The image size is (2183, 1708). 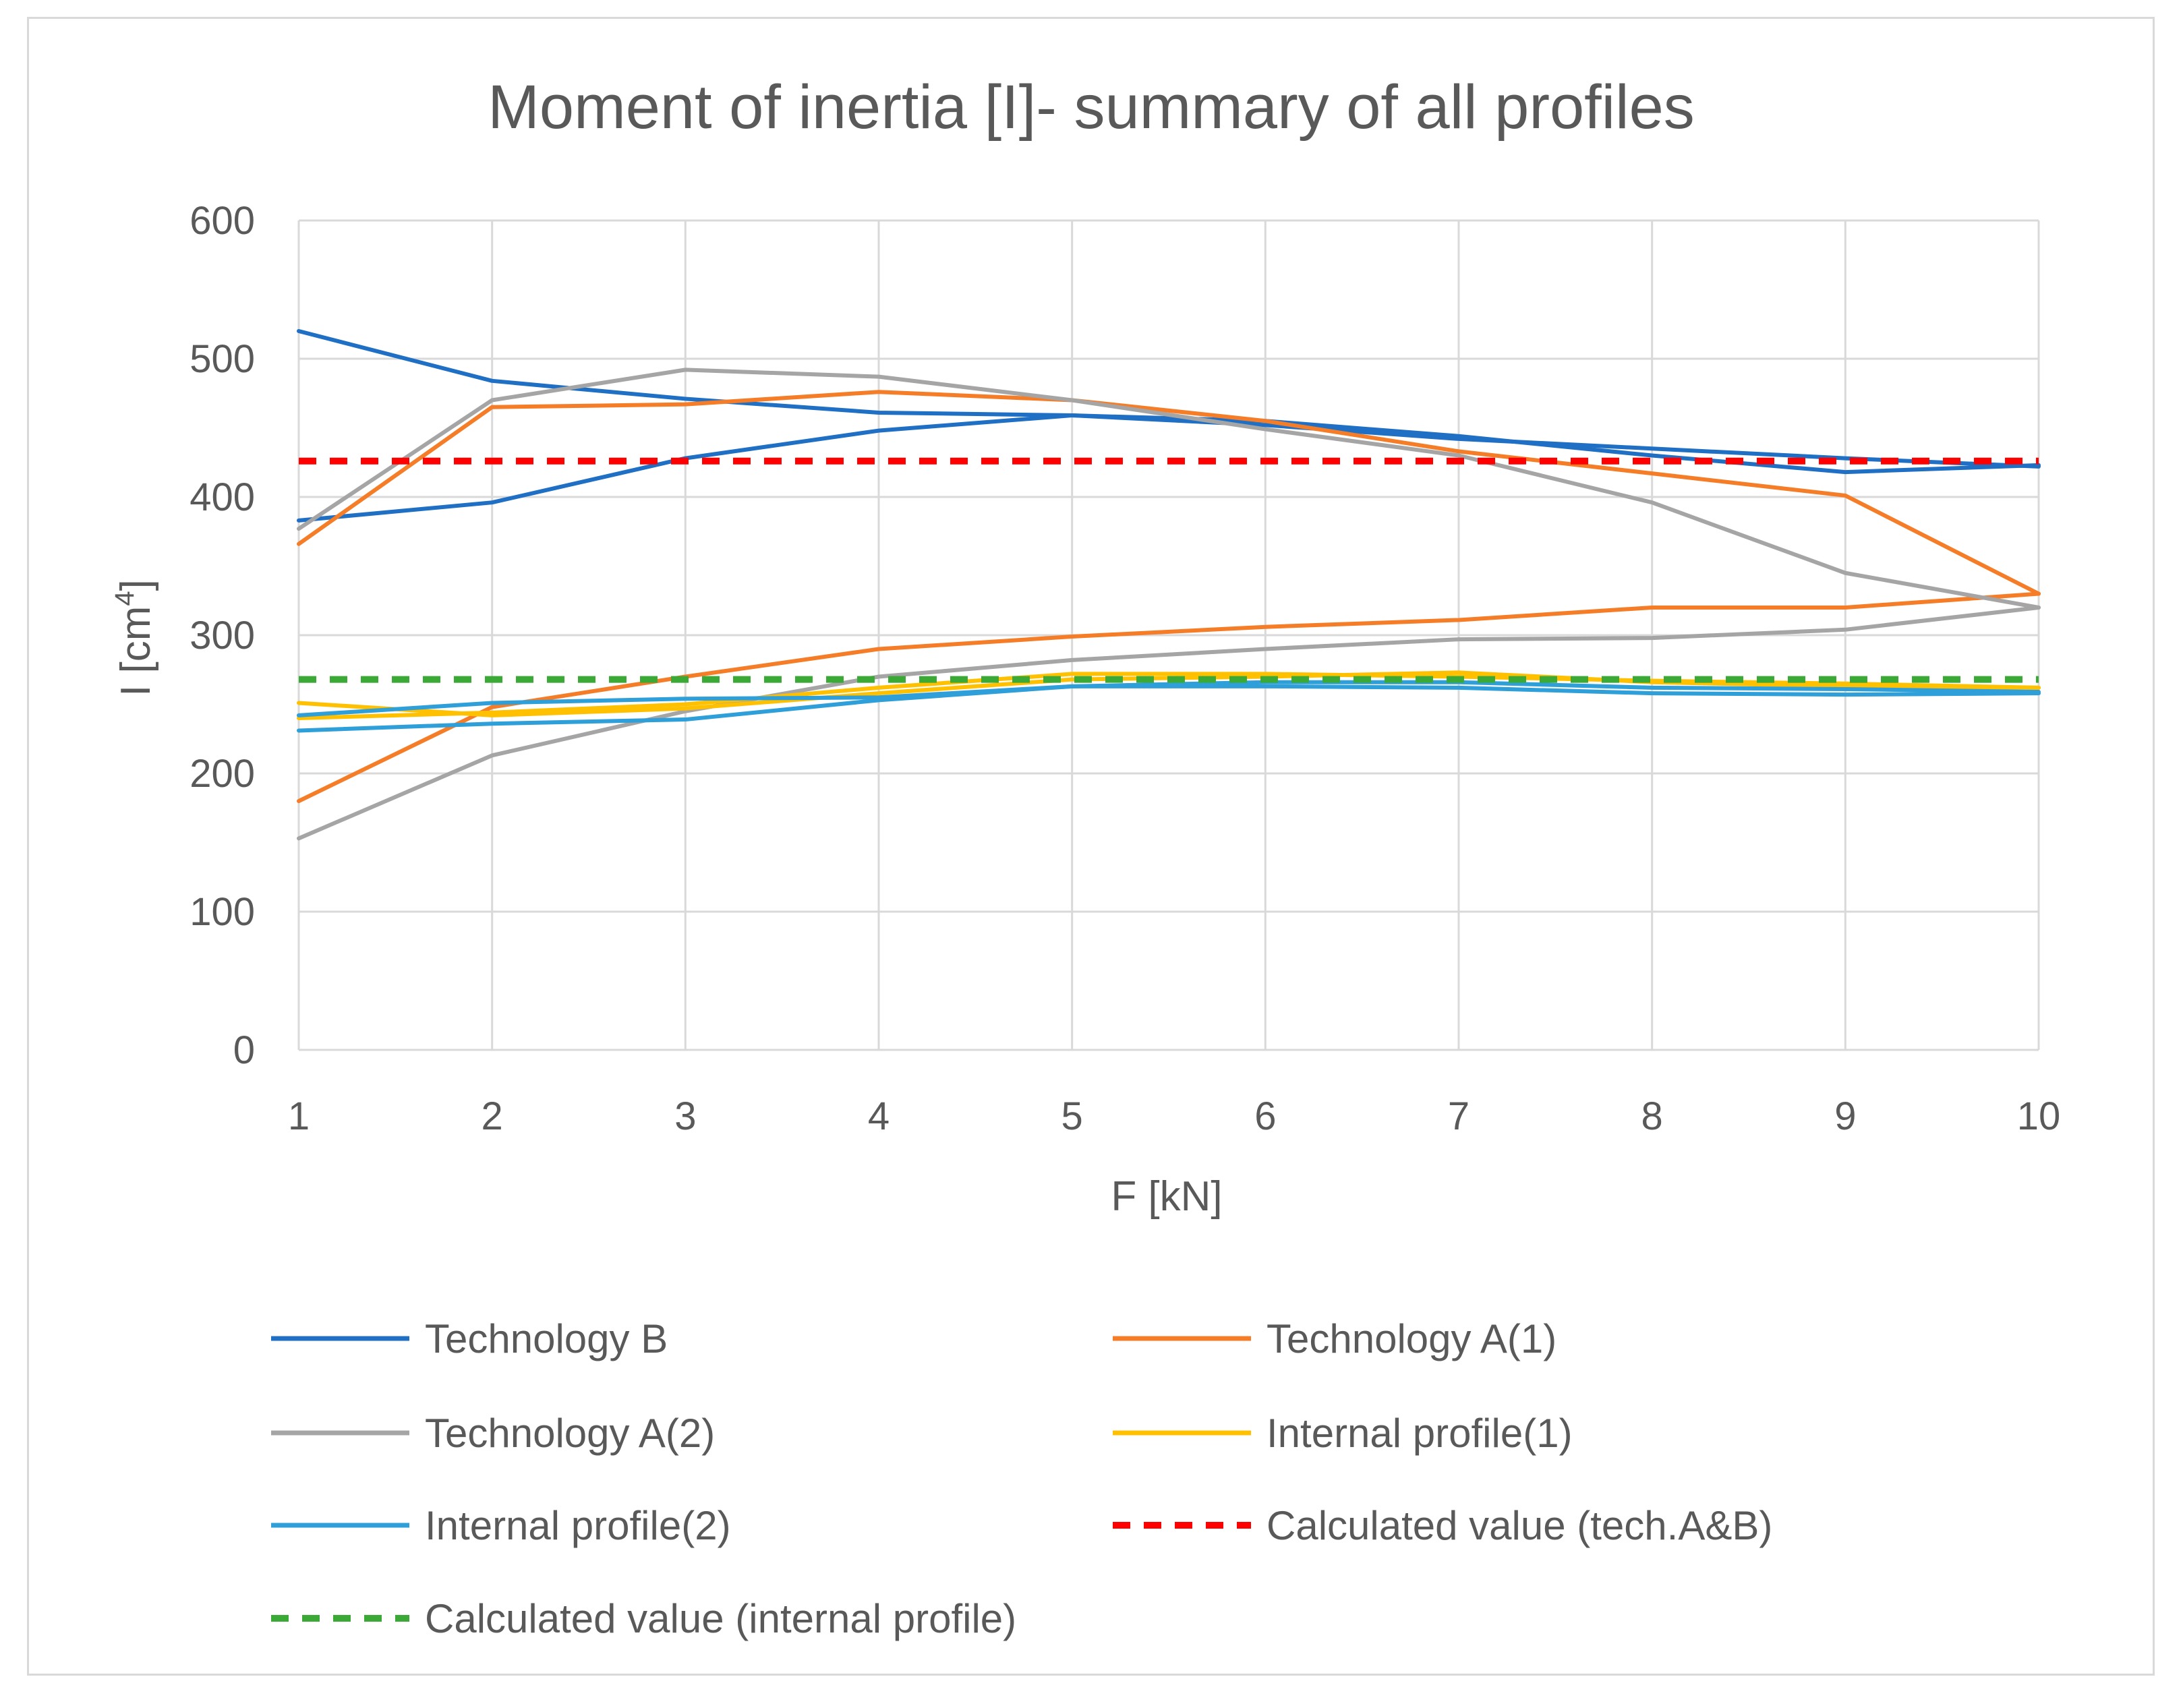 What do you see at coordinates (1519, 1525) in the screenshot?
I see `legend-label: Calculated value (tech.A&B)` at bounding box center [1519, 1525].